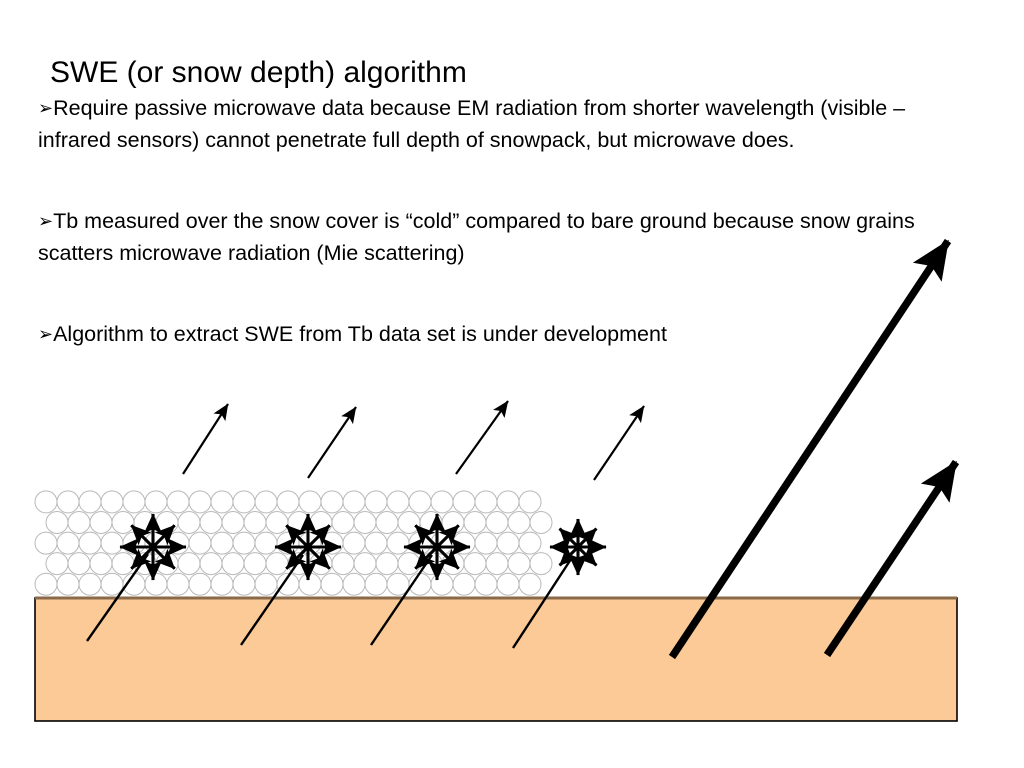 The width and height of the screenshot is (1024, 768). I want to click on scatter-star-3-ray-ne, so click(447, 536).